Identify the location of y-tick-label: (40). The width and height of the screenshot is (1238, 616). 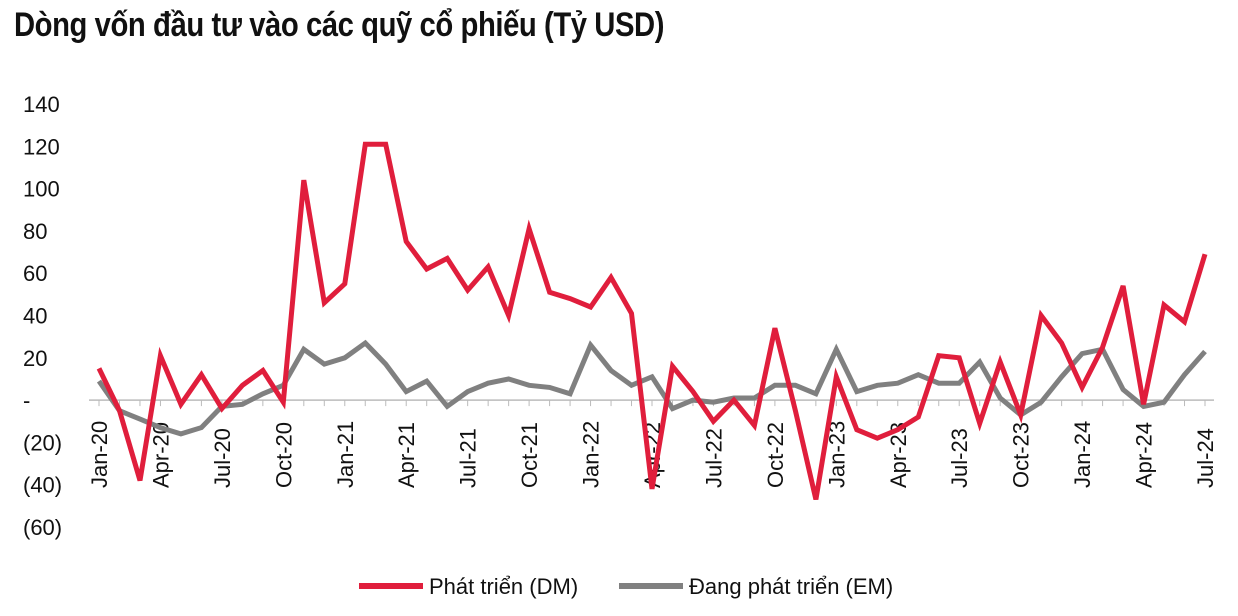
(42, 485).